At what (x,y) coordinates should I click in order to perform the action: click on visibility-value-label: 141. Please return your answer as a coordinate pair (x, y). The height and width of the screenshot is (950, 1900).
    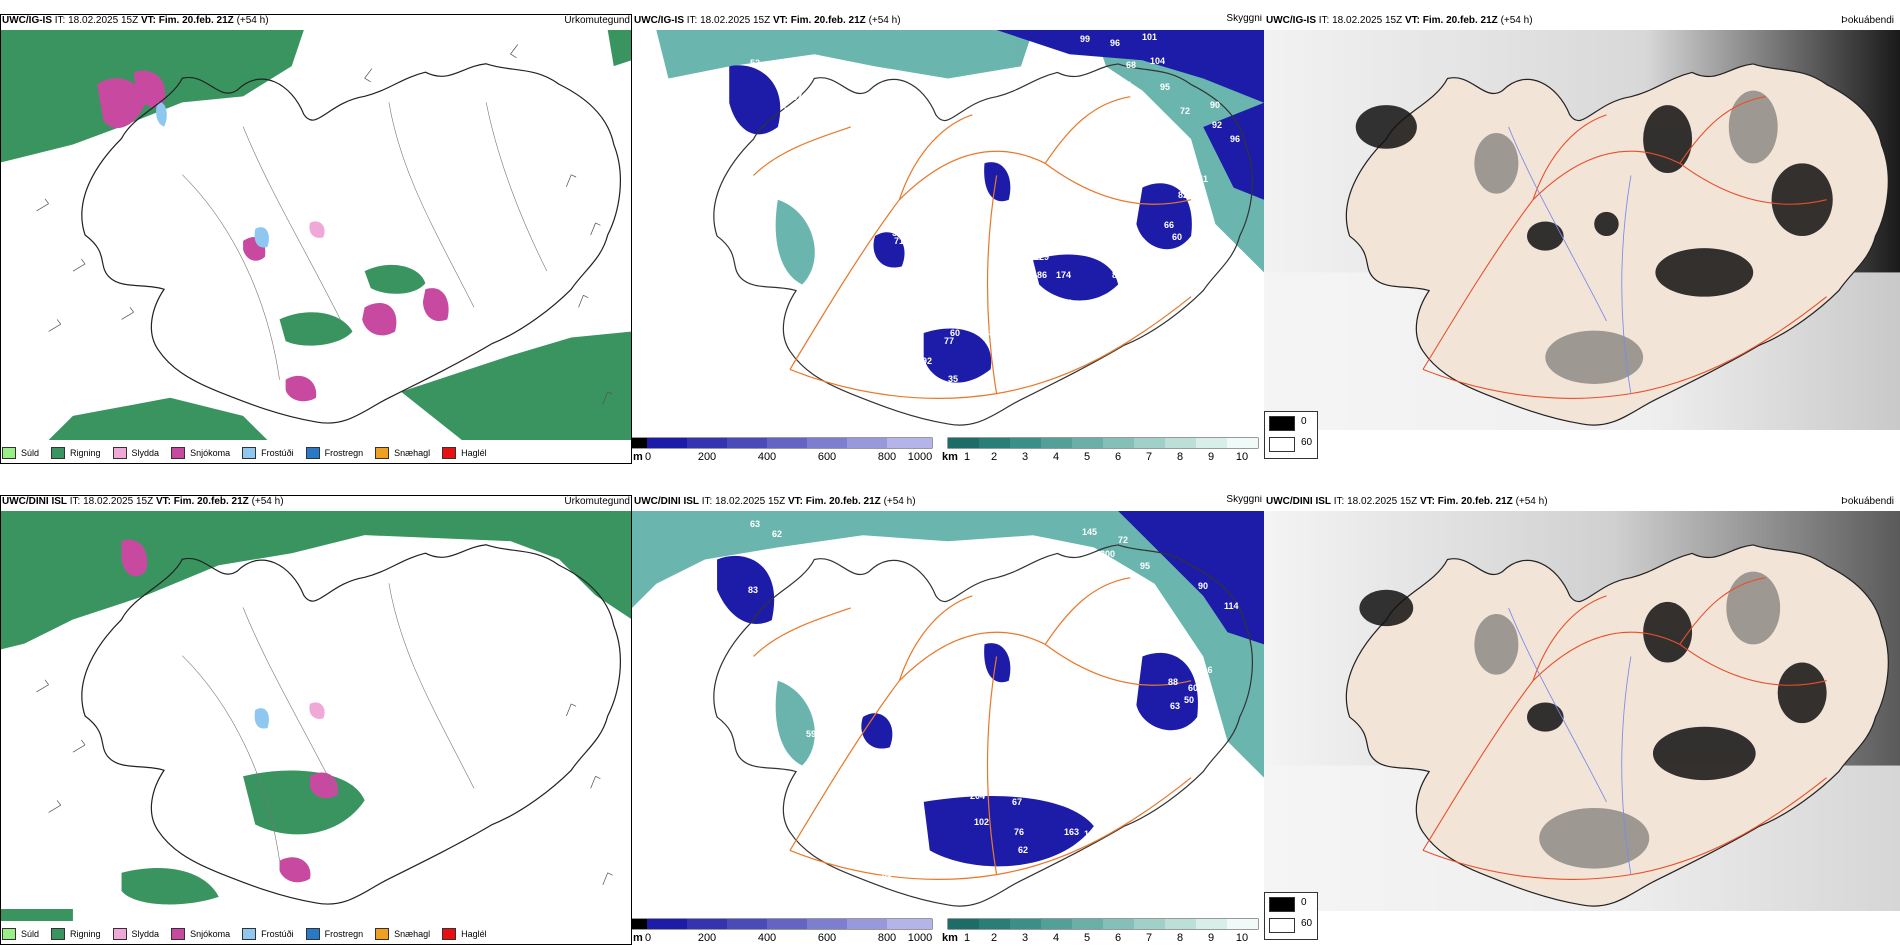
    Looking at the image, I should click on (1047, 782).